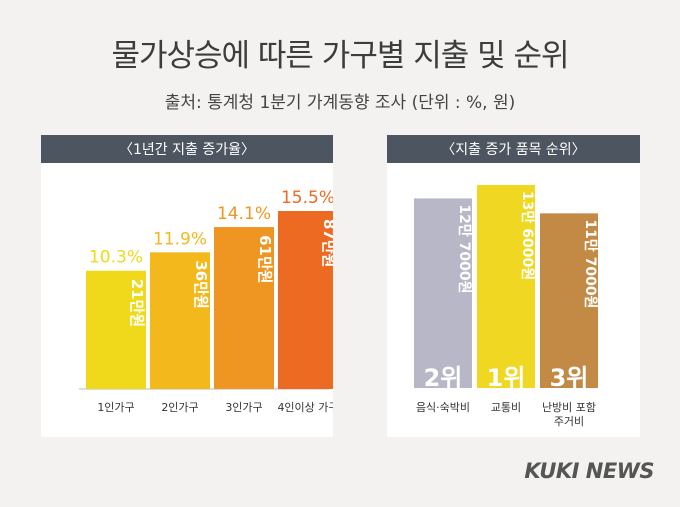 The image size is (680, 507). I want to click on category-label: 3인가구, so click(243, 407).